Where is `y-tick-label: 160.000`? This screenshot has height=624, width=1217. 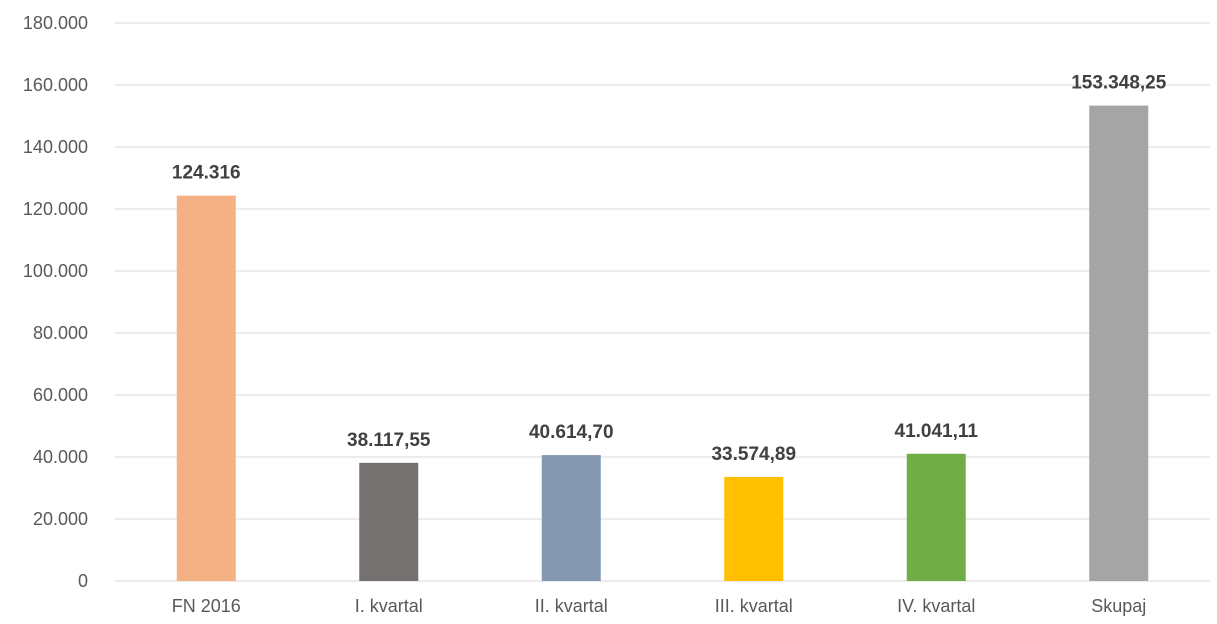
y-tick-label: 160.000 is located at coordinates (55, 85).